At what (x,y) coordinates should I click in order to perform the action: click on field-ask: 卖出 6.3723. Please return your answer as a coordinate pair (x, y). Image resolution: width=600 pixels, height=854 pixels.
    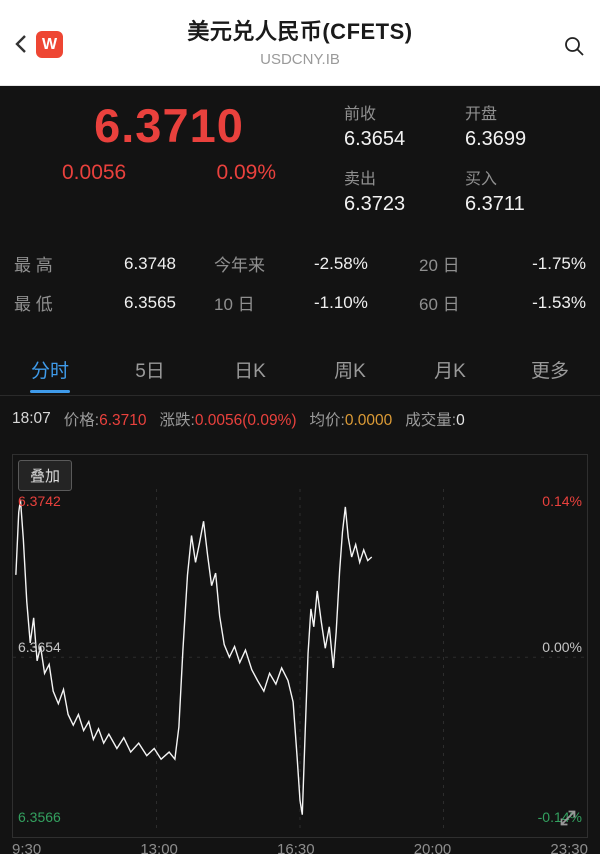
    Looking at the image, I should click on (404, 190).